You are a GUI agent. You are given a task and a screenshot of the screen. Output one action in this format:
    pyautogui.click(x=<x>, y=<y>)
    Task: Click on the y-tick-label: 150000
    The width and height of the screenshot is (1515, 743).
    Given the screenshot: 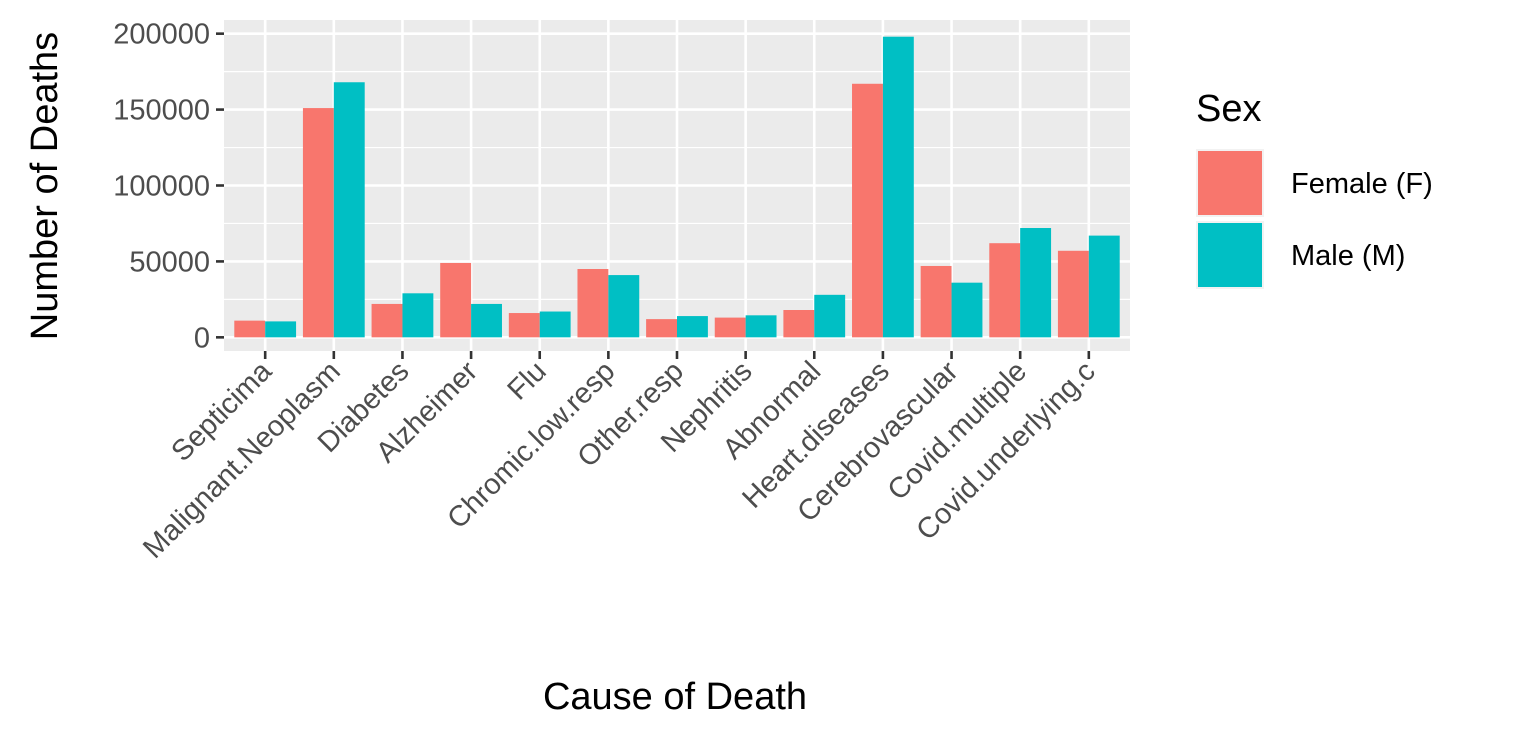 What is the action you would take?
    pyautogui.click(x=161, y=111)
    